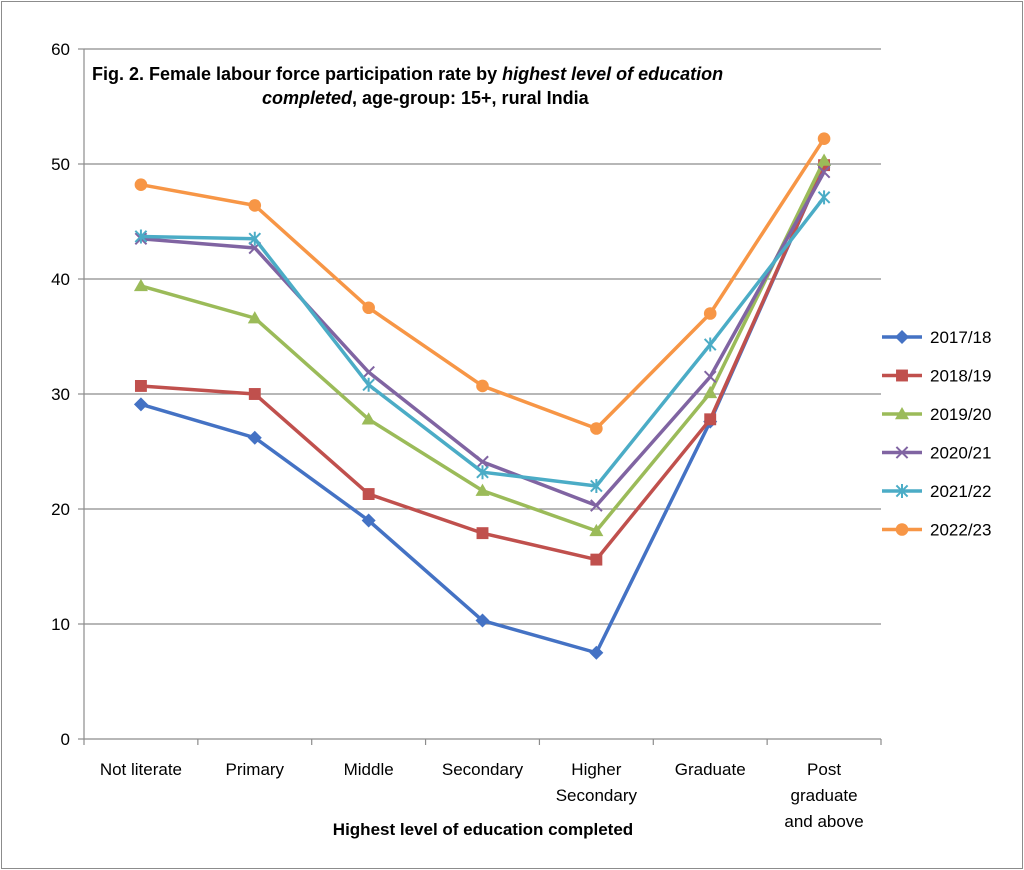  What do you see at coordinates (307, 98) in the screenshot?
I see `title-line2-italic: completed` at bounding box center [307, 98].